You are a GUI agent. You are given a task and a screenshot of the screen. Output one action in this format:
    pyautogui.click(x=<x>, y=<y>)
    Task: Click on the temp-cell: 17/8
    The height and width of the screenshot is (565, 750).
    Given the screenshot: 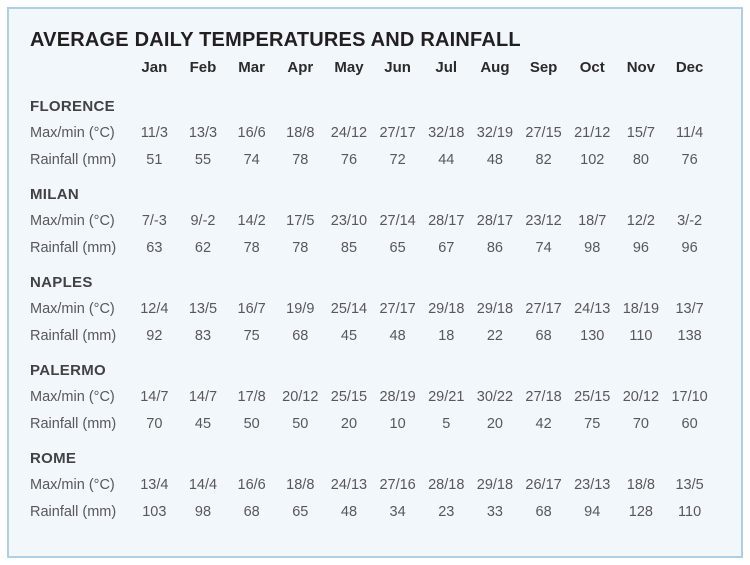 What is the action you would take?
    pyautogui.click(x=251, y=396)
    